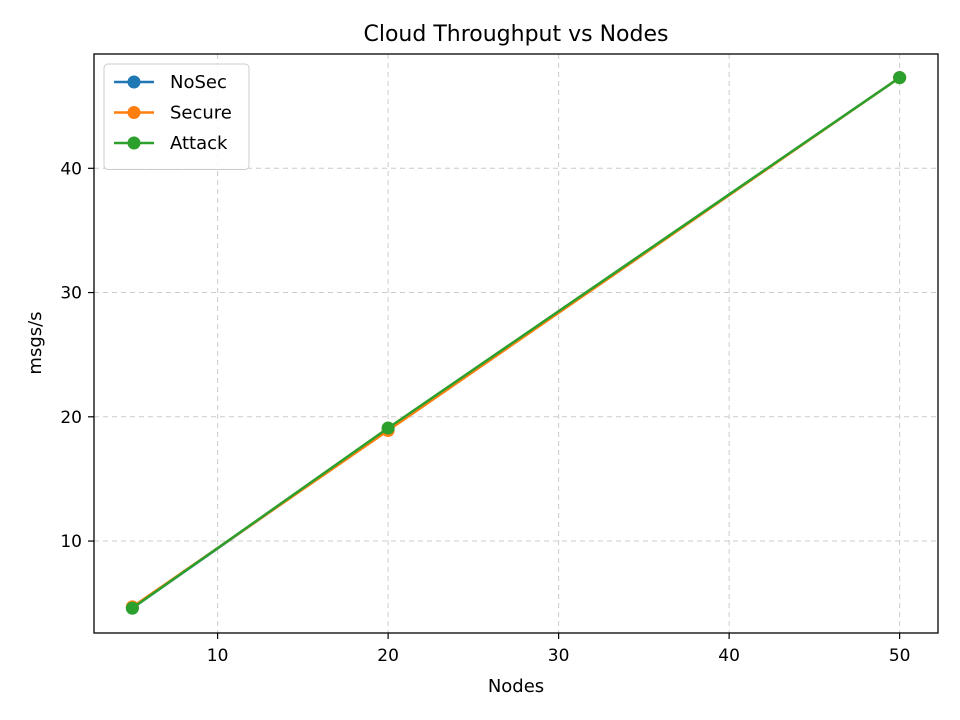 The height and width of the screenshot is (720, 960). What do you see at coordinates (71, 169) in the screenshot?
I see `y-tick-label: 40` at bounding box center [71, 169].